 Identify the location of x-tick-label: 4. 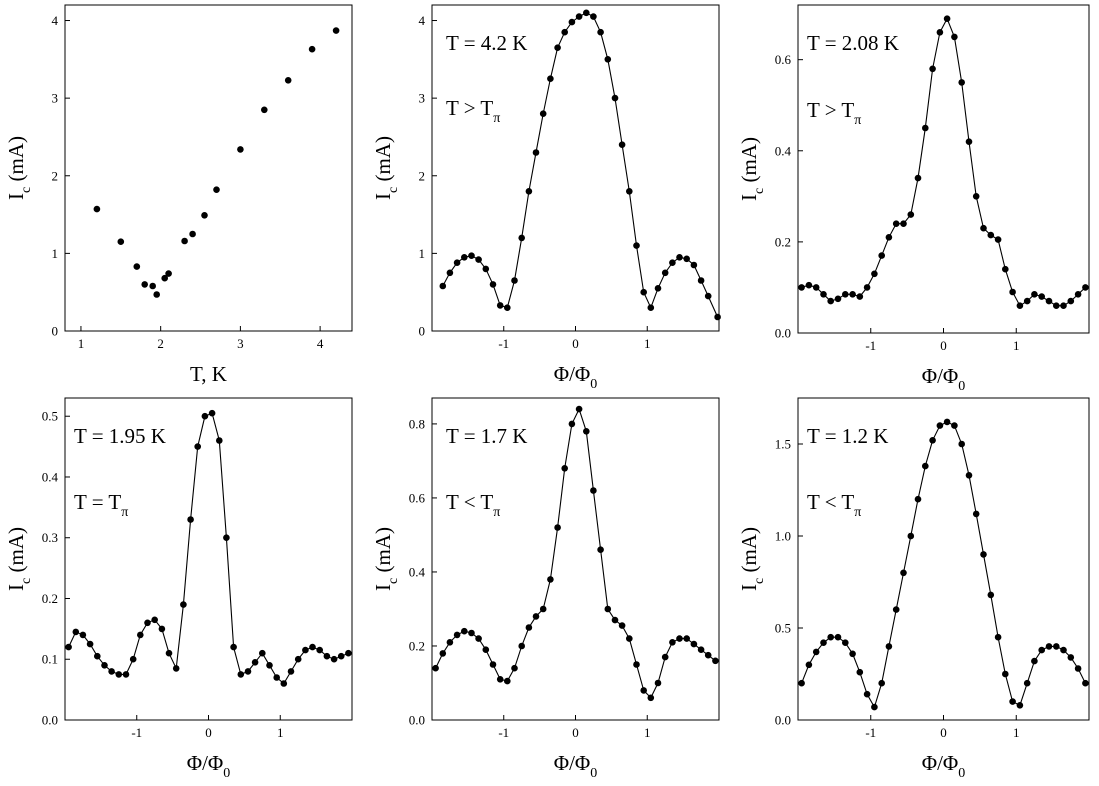
(320, 343).